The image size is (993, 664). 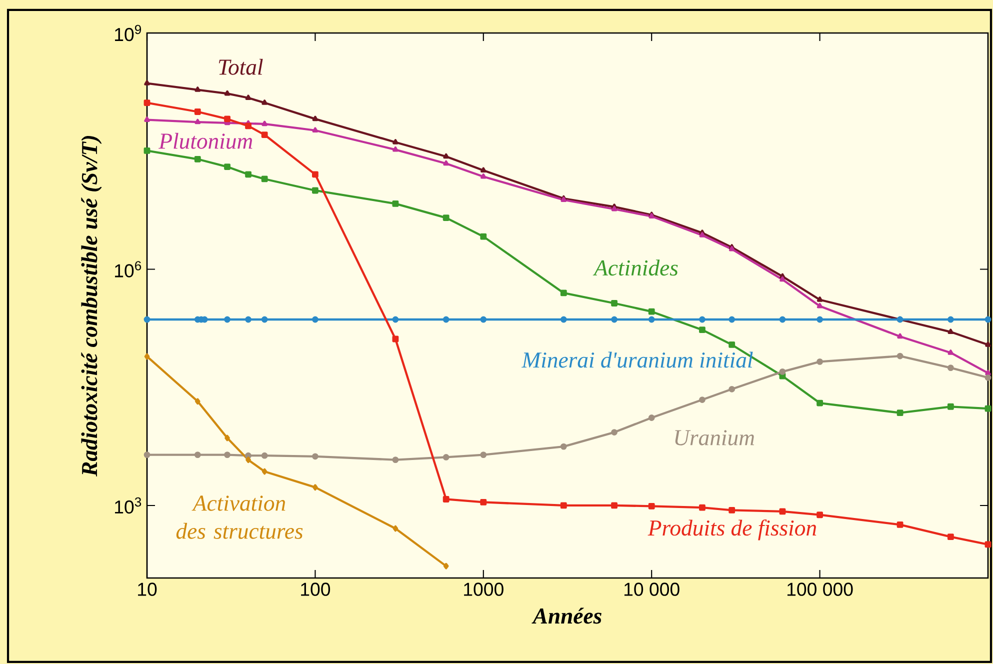 I want to click on x-tick-label: 10 000, so click(x=652, y=589).